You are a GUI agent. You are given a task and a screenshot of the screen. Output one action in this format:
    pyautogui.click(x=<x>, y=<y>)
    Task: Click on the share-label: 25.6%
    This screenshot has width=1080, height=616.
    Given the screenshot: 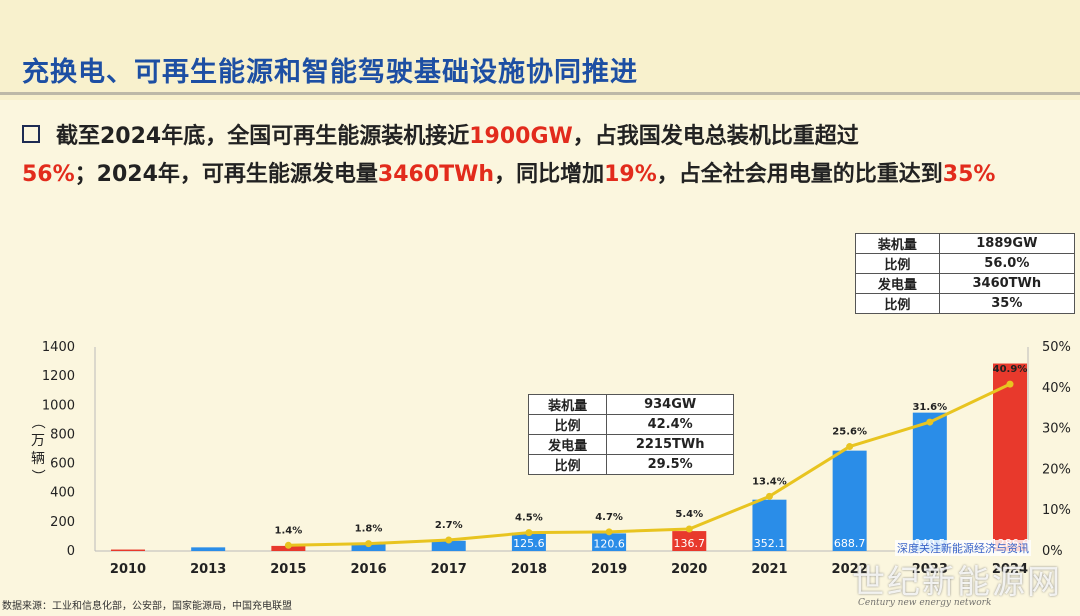 What is the action you would take?
    pyautogui.click(x=849, y=432)
    